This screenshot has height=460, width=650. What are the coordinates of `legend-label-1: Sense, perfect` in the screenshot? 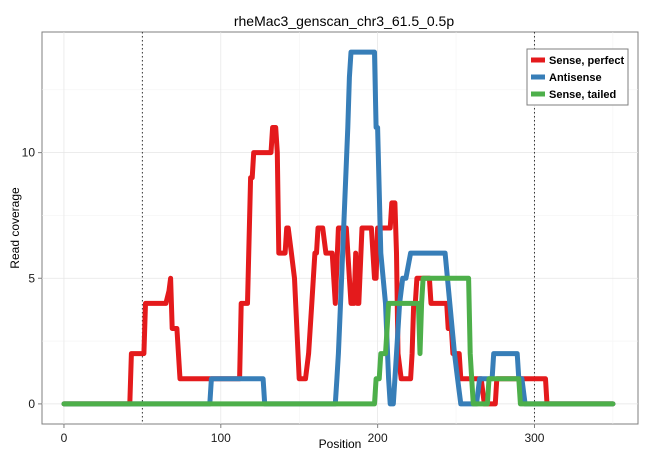 It's located at (587, 61).